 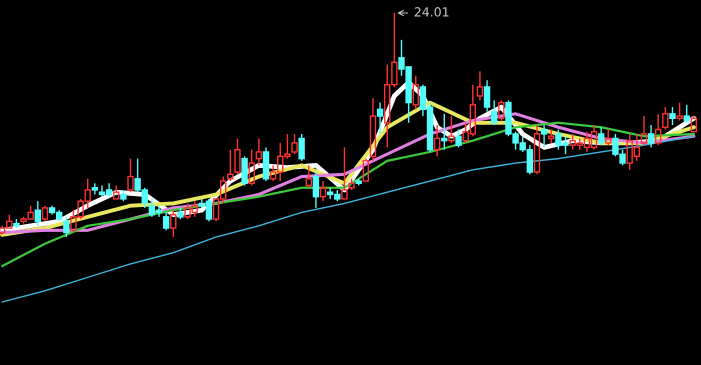 I want to click on annotation: 24.01, so click(x=431, y=12).